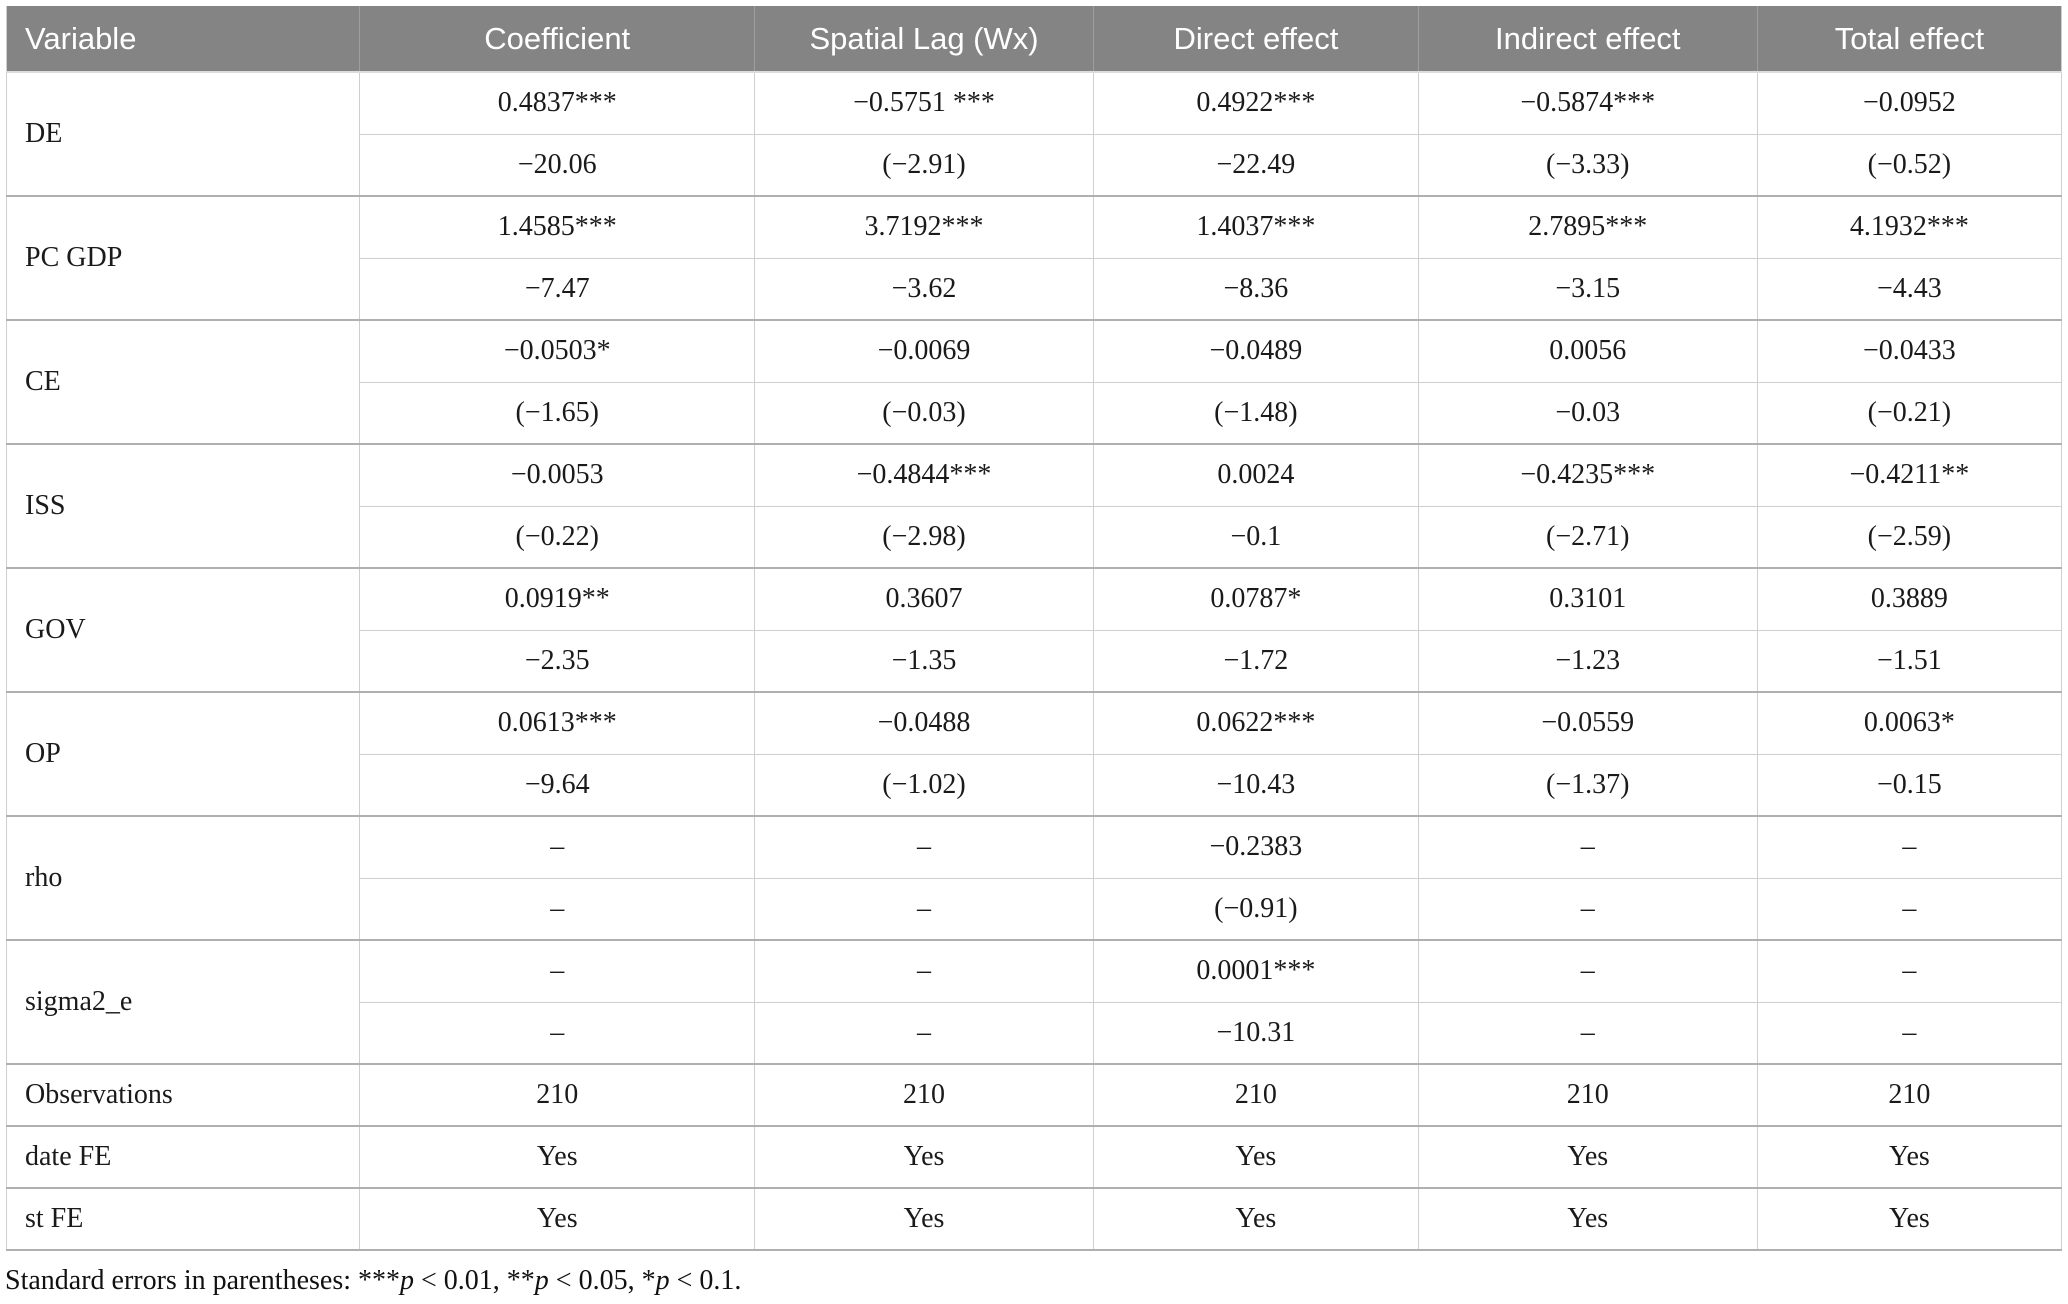 This screenshot has width=2068, height=1304. Describe the element at coordinates (1909, 661) in the screenshot. I see `value-cell: −1.51` at that location.